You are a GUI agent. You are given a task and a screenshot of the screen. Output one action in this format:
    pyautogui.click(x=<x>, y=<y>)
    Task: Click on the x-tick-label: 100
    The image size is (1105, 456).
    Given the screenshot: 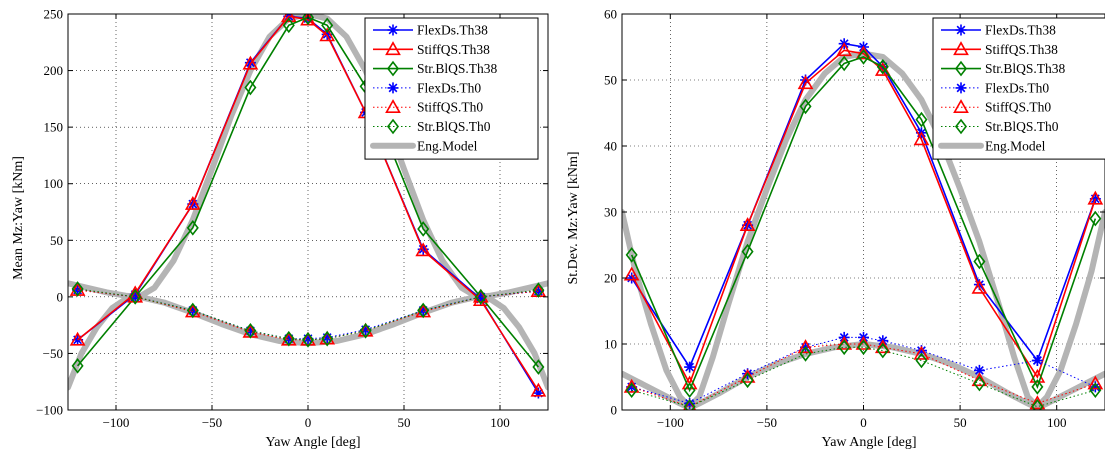 What is the action you would take?
    pyautogui.click(x=1057, y=422)
    